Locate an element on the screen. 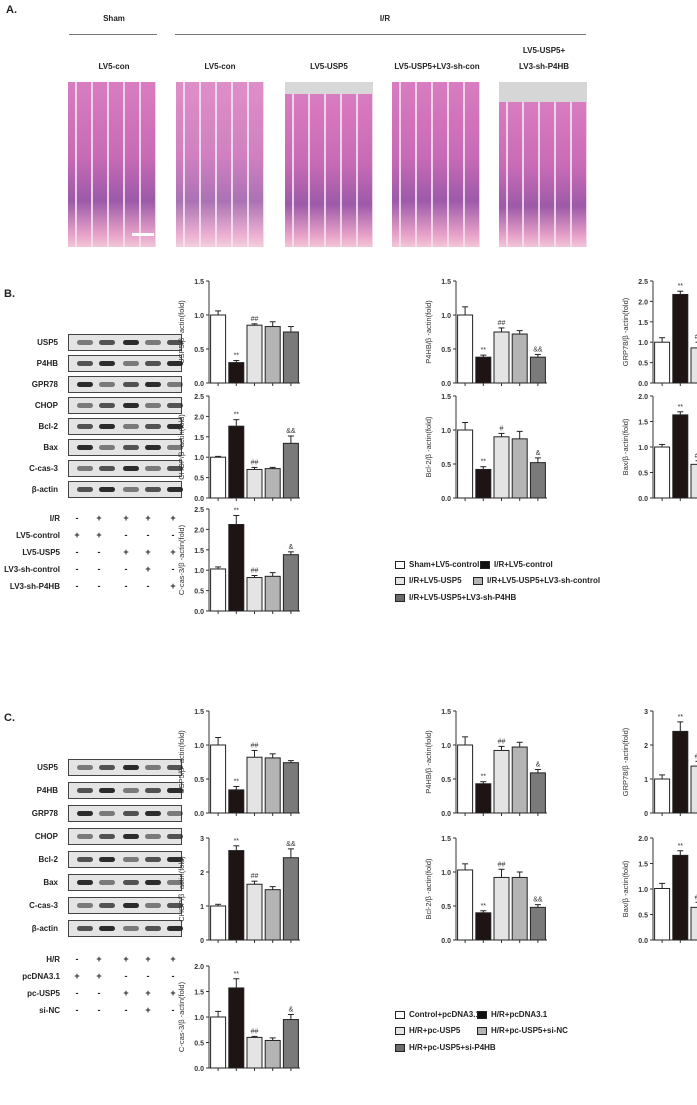  histo-col-4-label: LV5-USP5+LV3-sh-con is located at coordinates (437, 66).